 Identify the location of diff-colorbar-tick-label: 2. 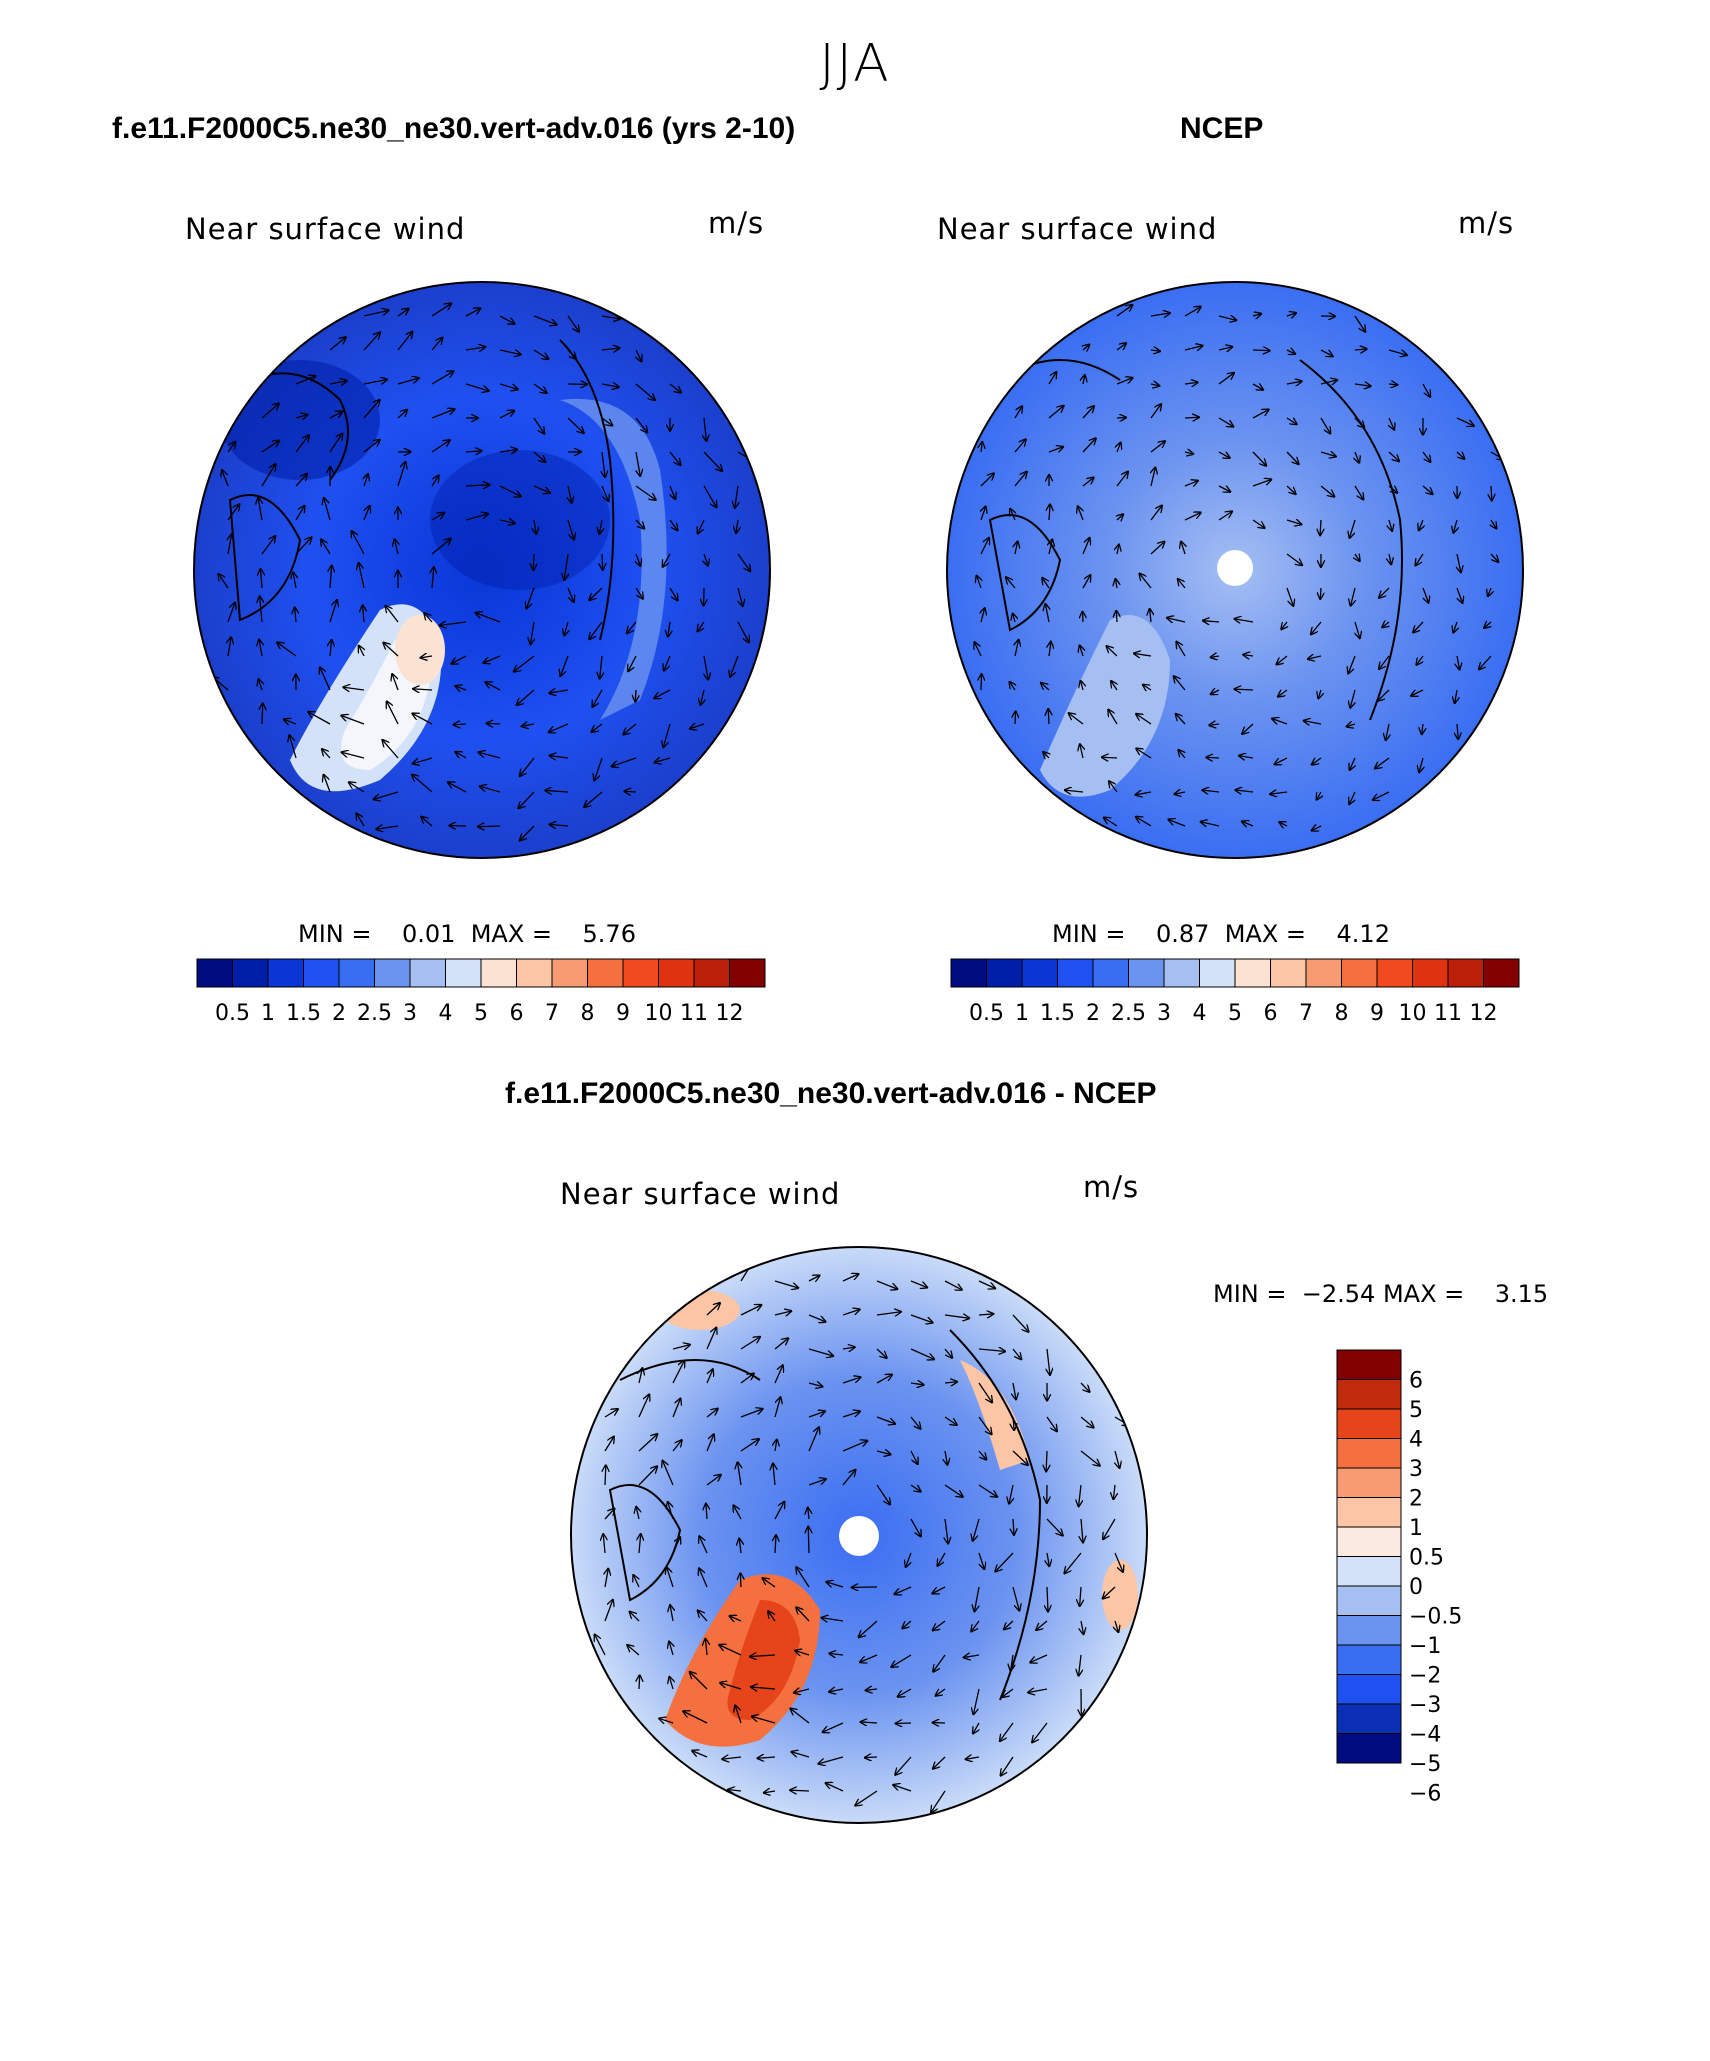
(1416, 1499).